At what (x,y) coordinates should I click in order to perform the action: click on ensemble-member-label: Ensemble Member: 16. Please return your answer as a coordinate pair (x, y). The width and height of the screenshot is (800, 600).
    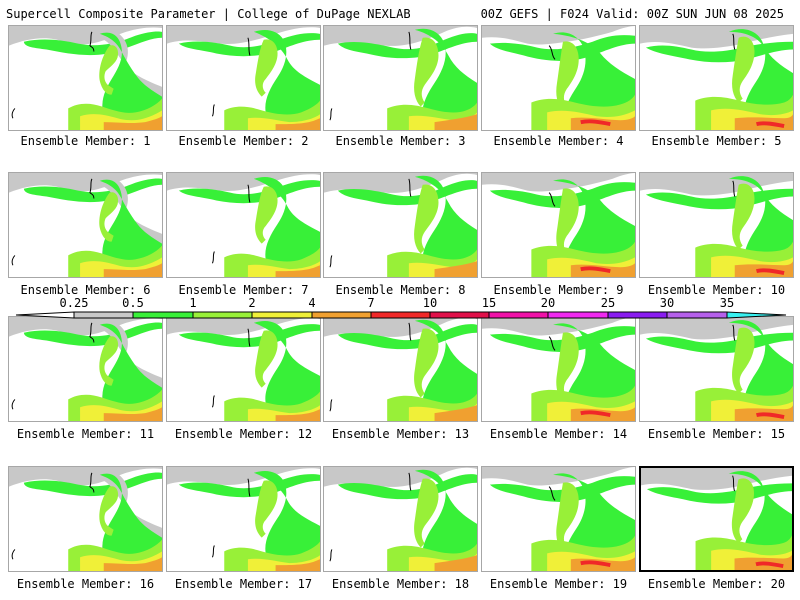
    Looking at the image, I should click on (85, 584).